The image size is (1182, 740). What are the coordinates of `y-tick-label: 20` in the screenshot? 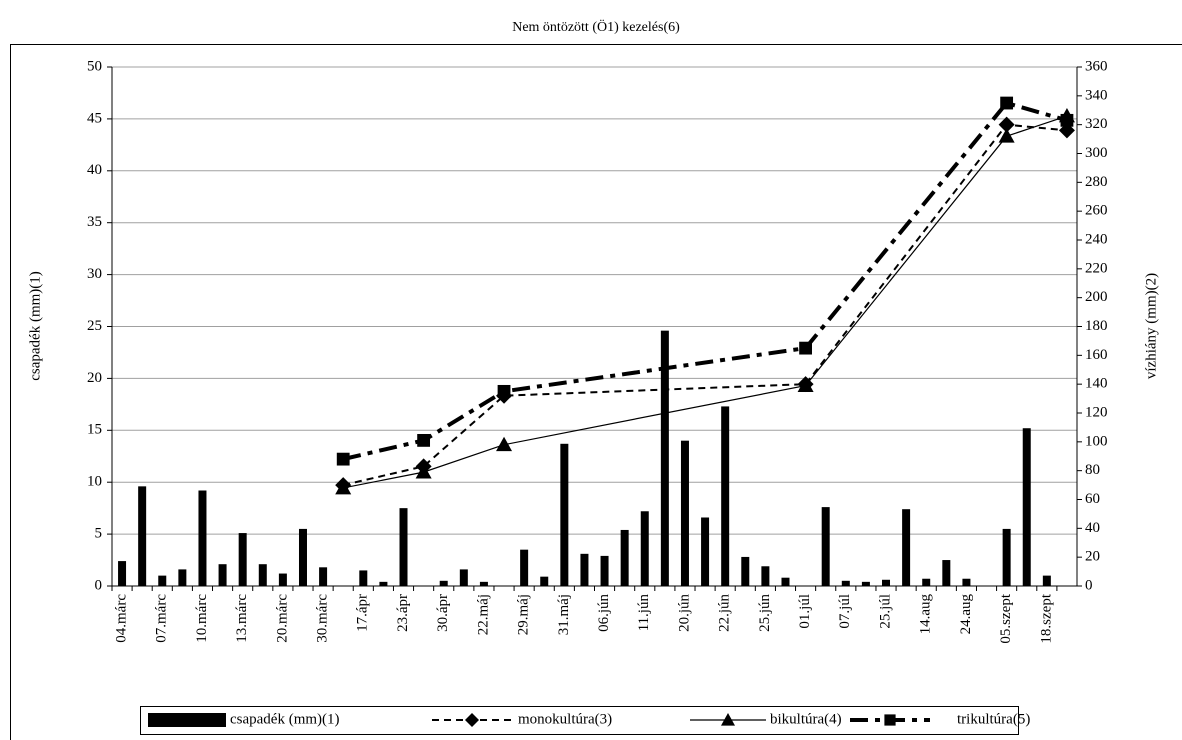 It's located at (94, 378).